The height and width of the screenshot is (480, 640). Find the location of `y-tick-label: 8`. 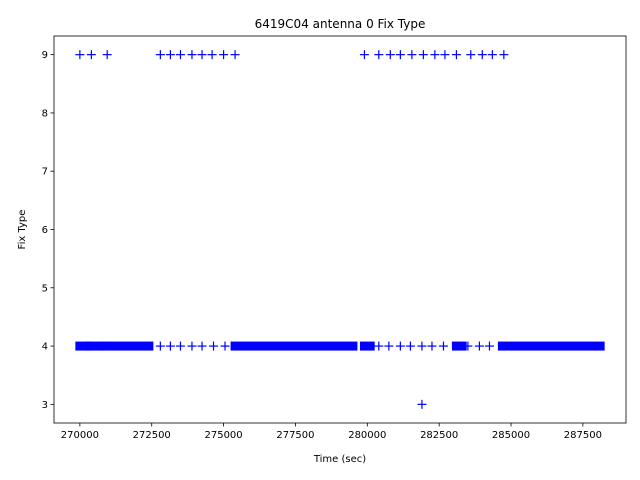

y-tick-label: 8 is located at coordinates (45, 113).